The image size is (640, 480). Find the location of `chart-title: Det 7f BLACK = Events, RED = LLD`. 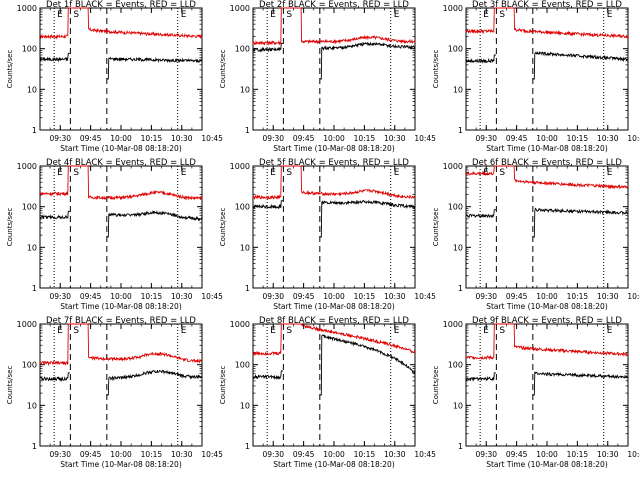

chart-title: Det 7f BLACK = Events, RED = LLD is located at coordinates (121, 321).